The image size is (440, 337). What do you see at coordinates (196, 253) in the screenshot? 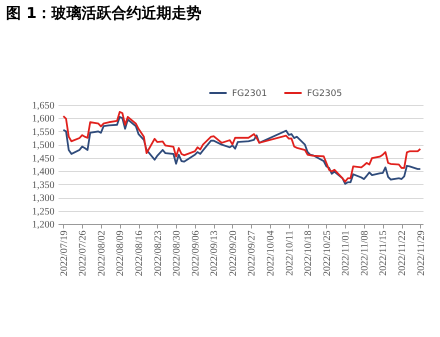
I see `x-tick-label: 2022/09/06` at bounding box center [196, 253].